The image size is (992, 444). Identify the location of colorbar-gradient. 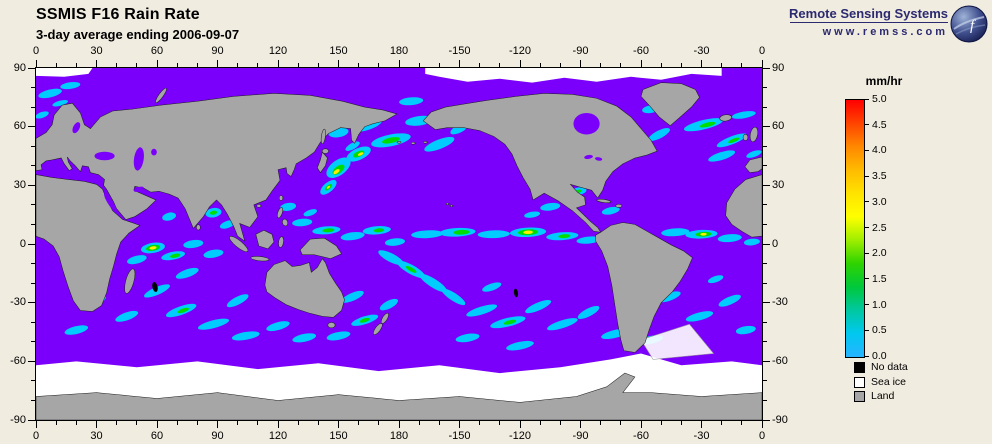
(855, 228).